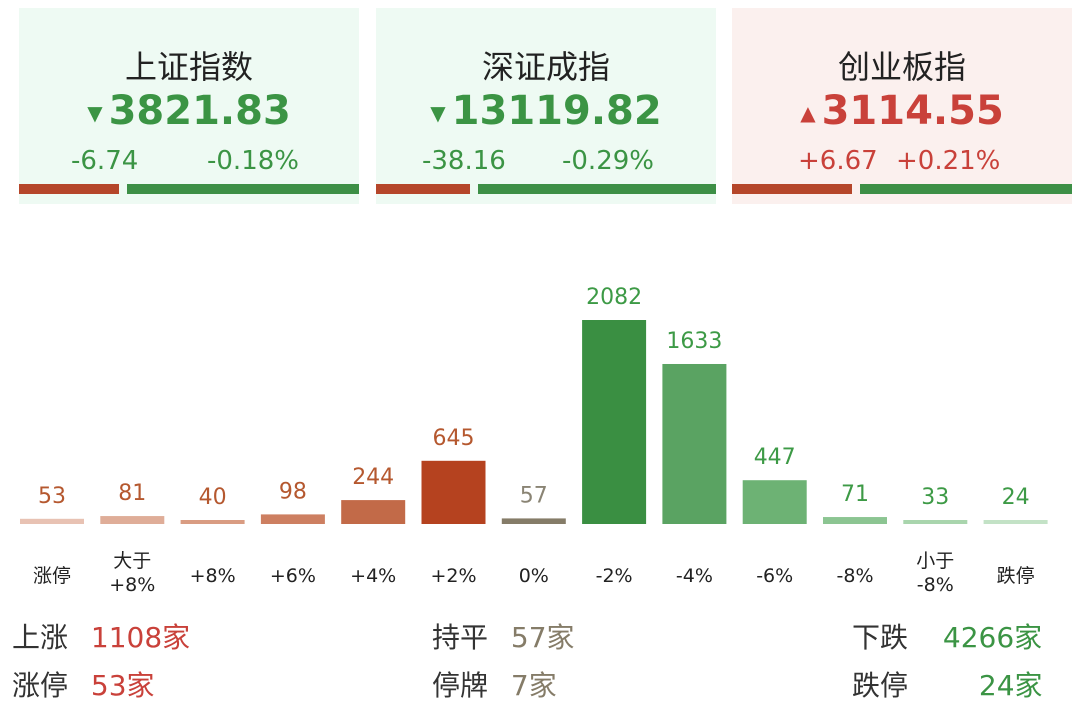 The image size is (1080, 712). Describe the element at coordinates (132, 493) in the screenshot. I see `bar-value-label: 81` at that location.